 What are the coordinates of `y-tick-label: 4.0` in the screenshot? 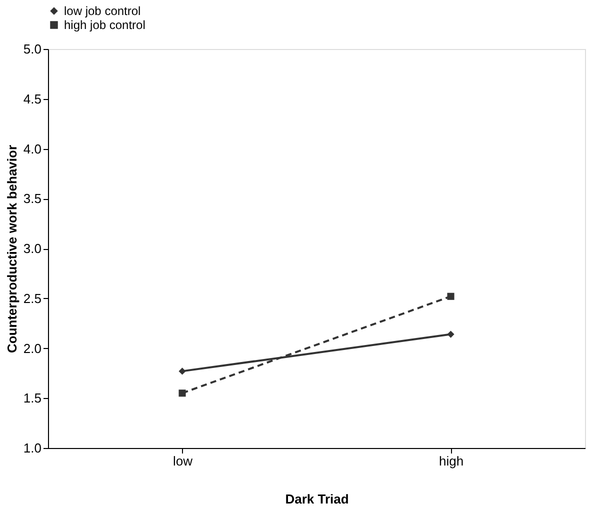 It's located at (32, 148).